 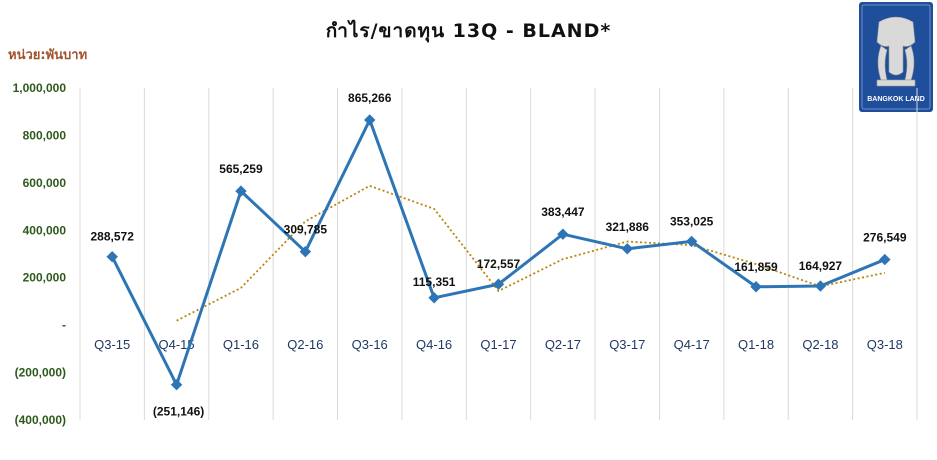 I want to click on x-tick-label: Q4-15, so click(x=177, y=344).